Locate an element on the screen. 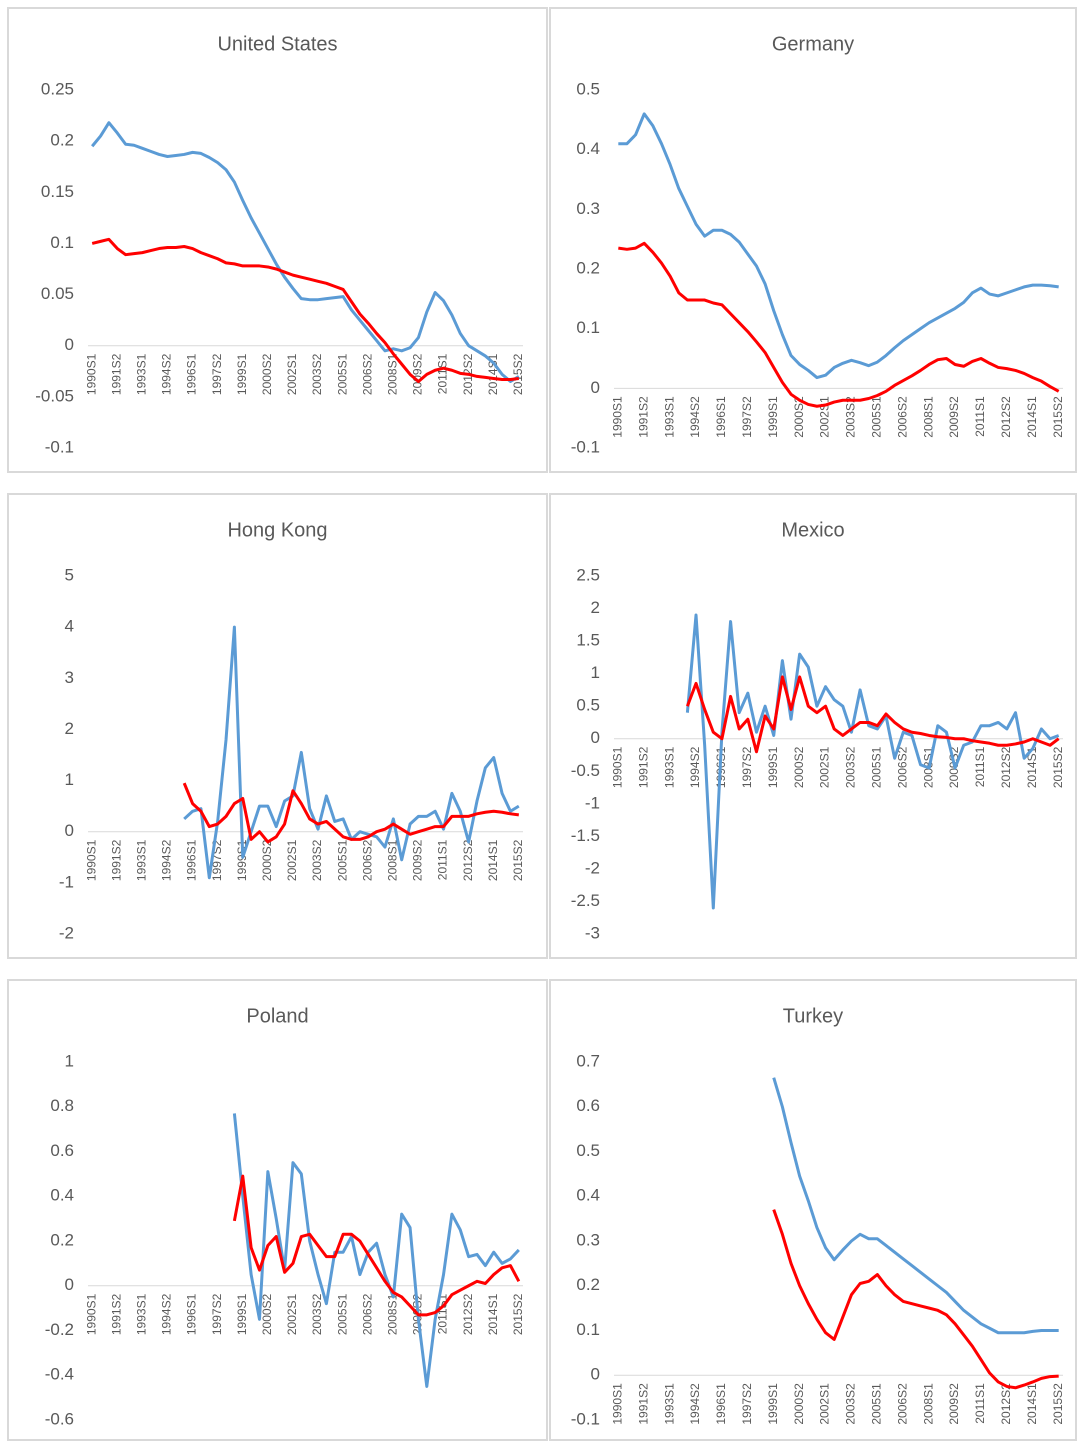 Image resolution: width=1077 pixels, height=1441 pixels. y-tick-label: -0.5 is located at coordinates (585, 770).